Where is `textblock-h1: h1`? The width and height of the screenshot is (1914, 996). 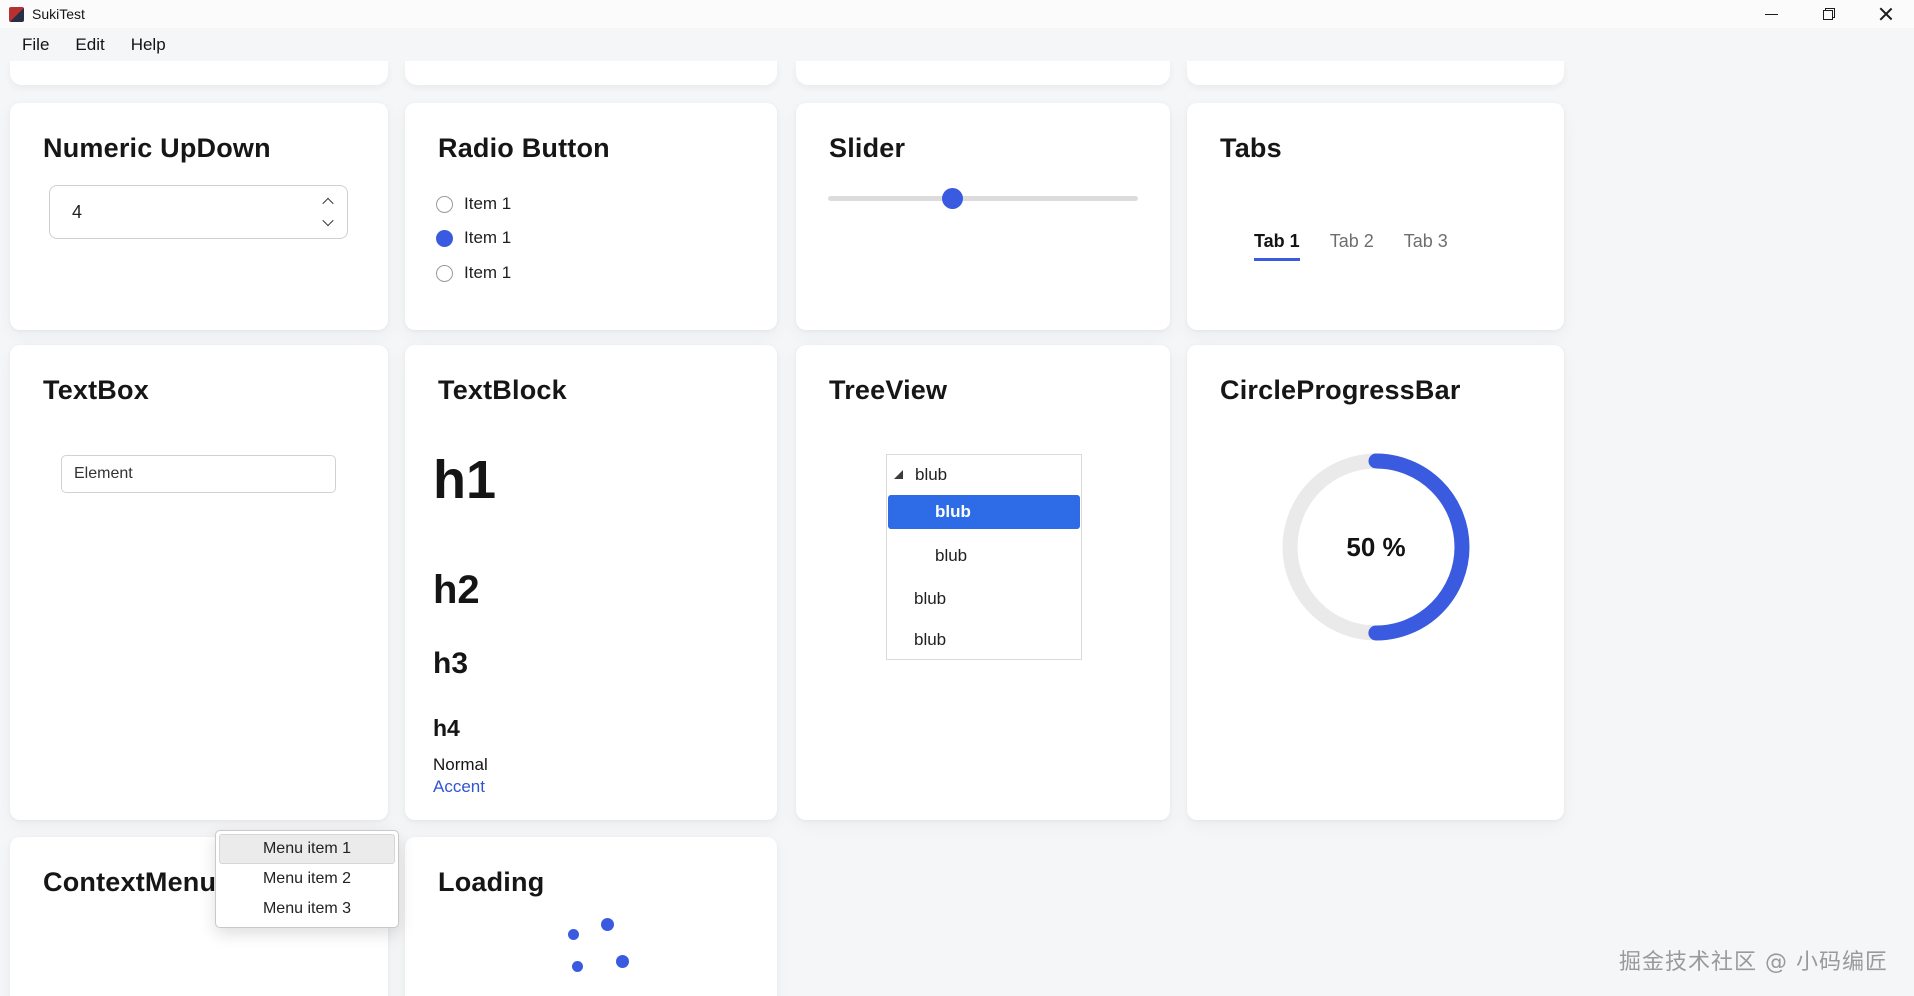 textblock-h1: h1 is located at coordinates (465, 480).